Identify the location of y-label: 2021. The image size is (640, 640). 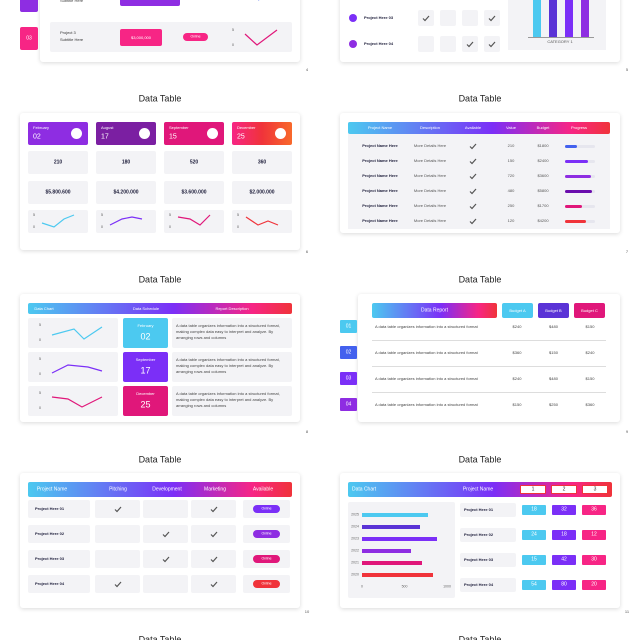
(355, 562).